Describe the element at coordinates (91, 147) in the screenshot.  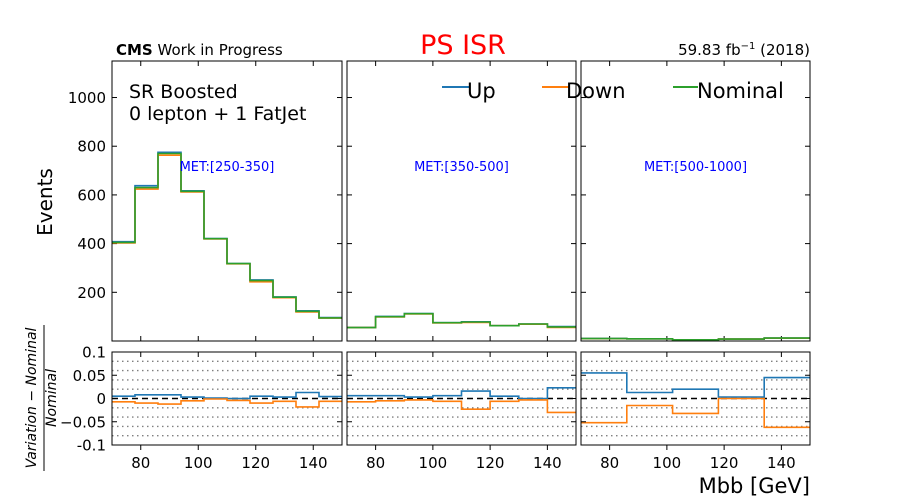
I see `top-y-tick-label: 800` at that location.